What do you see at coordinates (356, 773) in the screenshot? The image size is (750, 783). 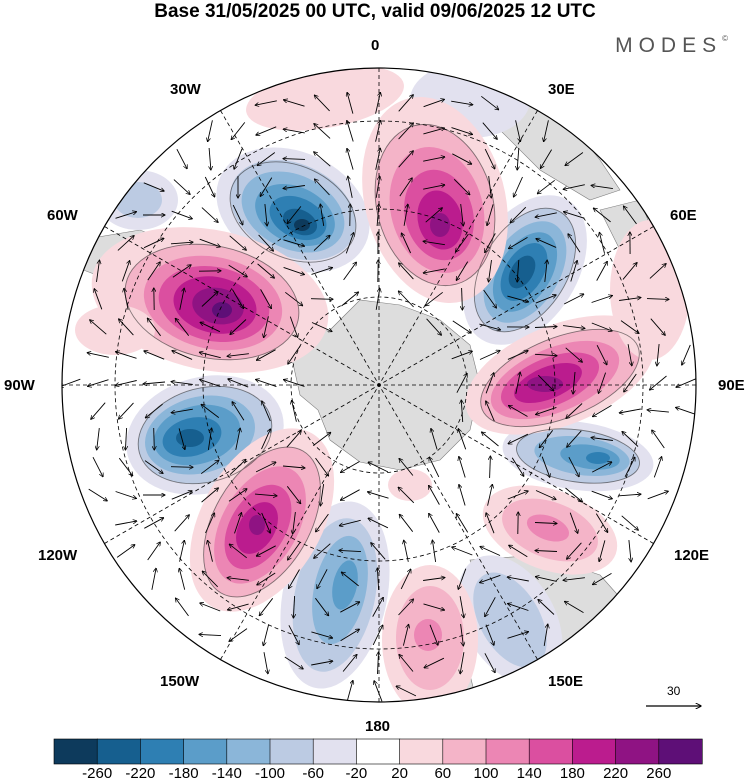 I see `colorbar-label: -20` at bounding box center [356, 773].